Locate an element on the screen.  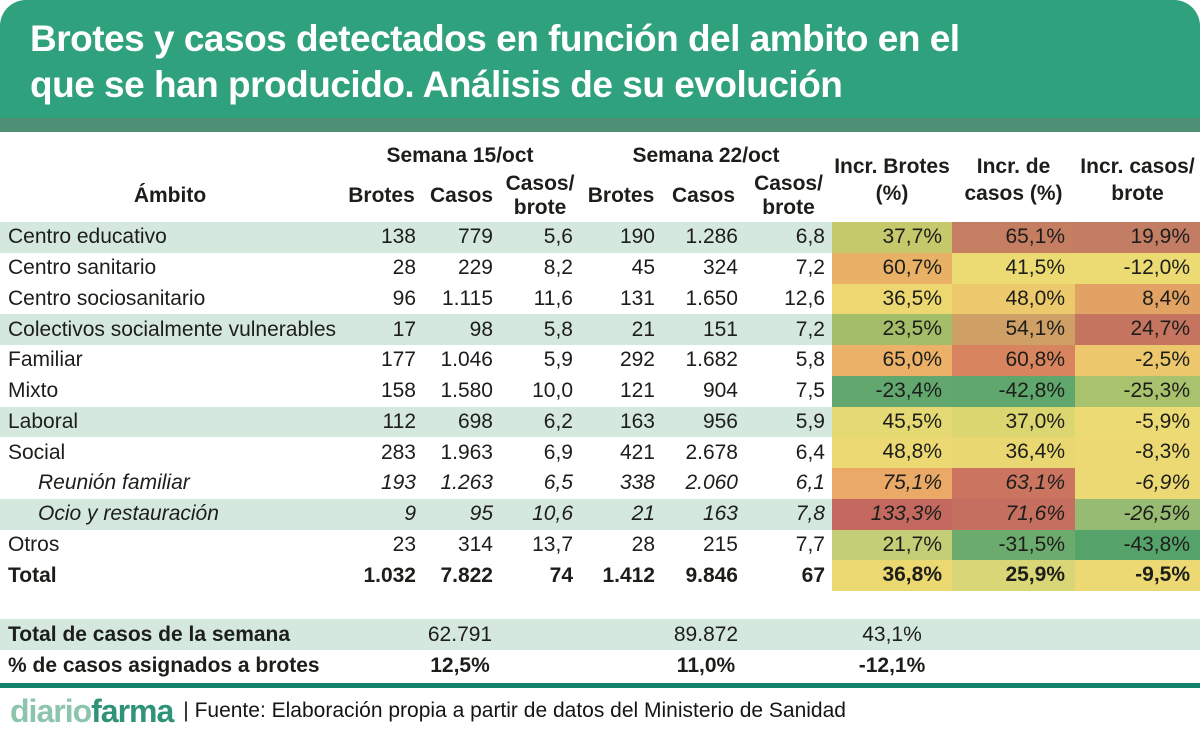
value-cell: 23 is located at coordinates (404, 544).